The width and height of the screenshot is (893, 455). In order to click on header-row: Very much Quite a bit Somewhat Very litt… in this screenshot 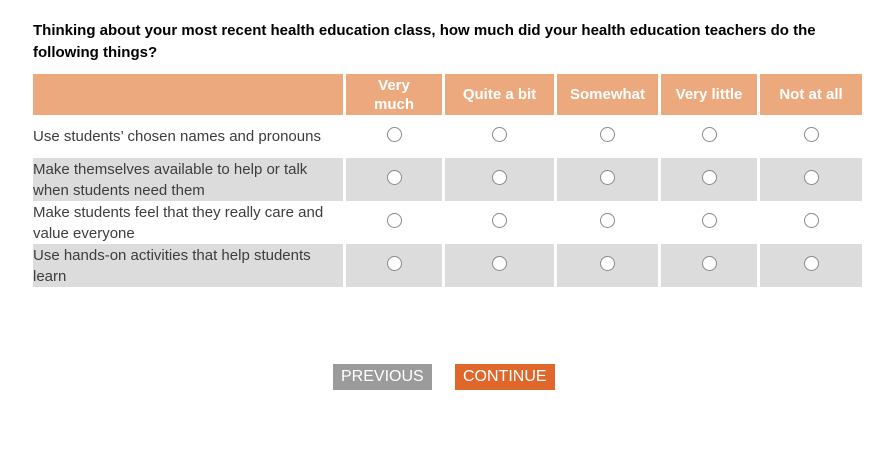, I will do `click(447, 94)`.